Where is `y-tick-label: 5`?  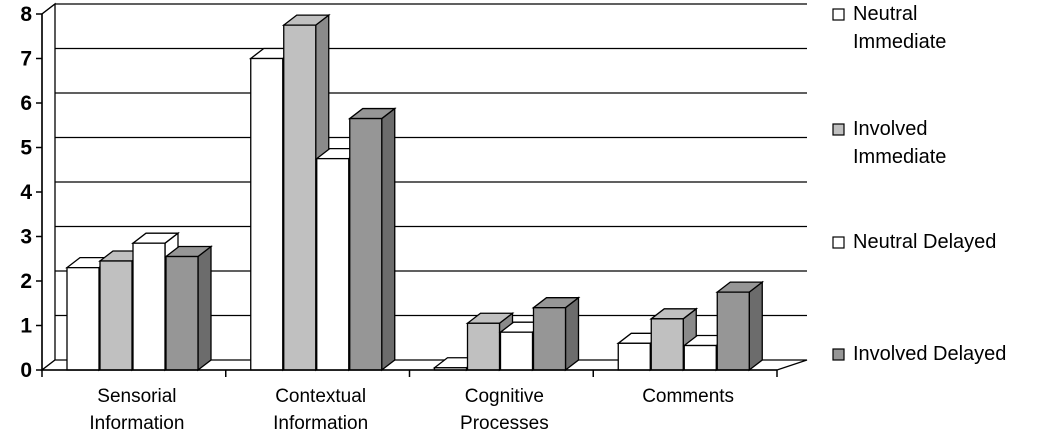
y-tick-label: 5 is located at coordinates (26, 148).